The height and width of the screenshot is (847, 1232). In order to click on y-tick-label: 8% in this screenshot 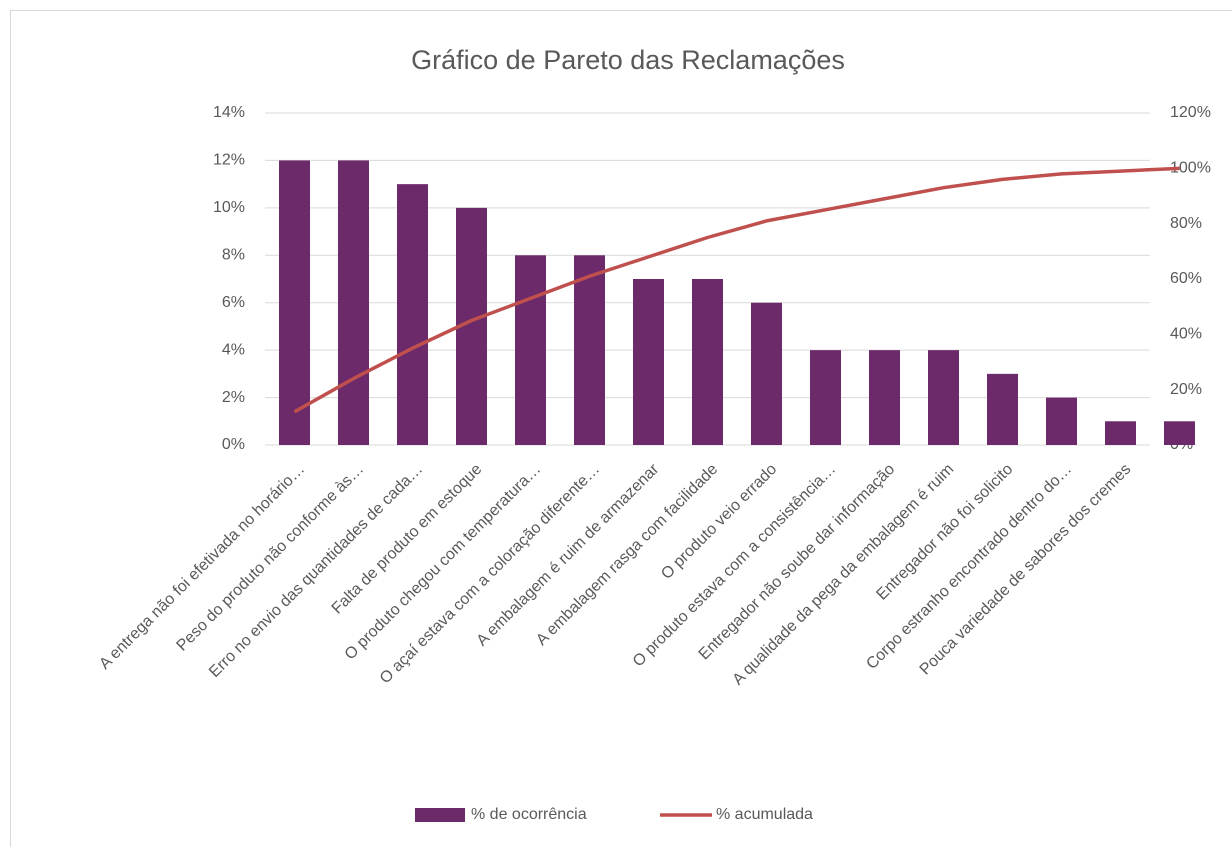, I will do `click(233, 255)`.